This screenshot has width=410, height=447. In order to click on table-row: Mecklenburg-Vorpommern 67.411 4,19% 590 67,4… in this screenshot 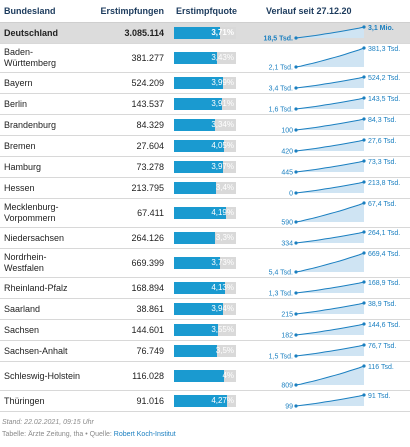, I will do `click(205, 213)`.